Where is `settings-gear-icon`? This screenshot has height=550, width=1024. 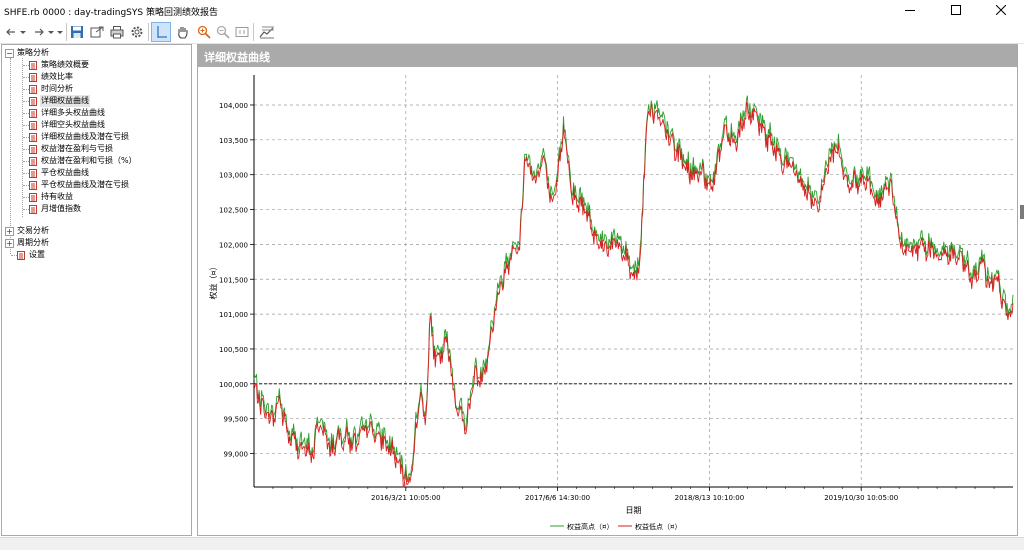 settings-gear-icon is located at coordinates (137, 32).